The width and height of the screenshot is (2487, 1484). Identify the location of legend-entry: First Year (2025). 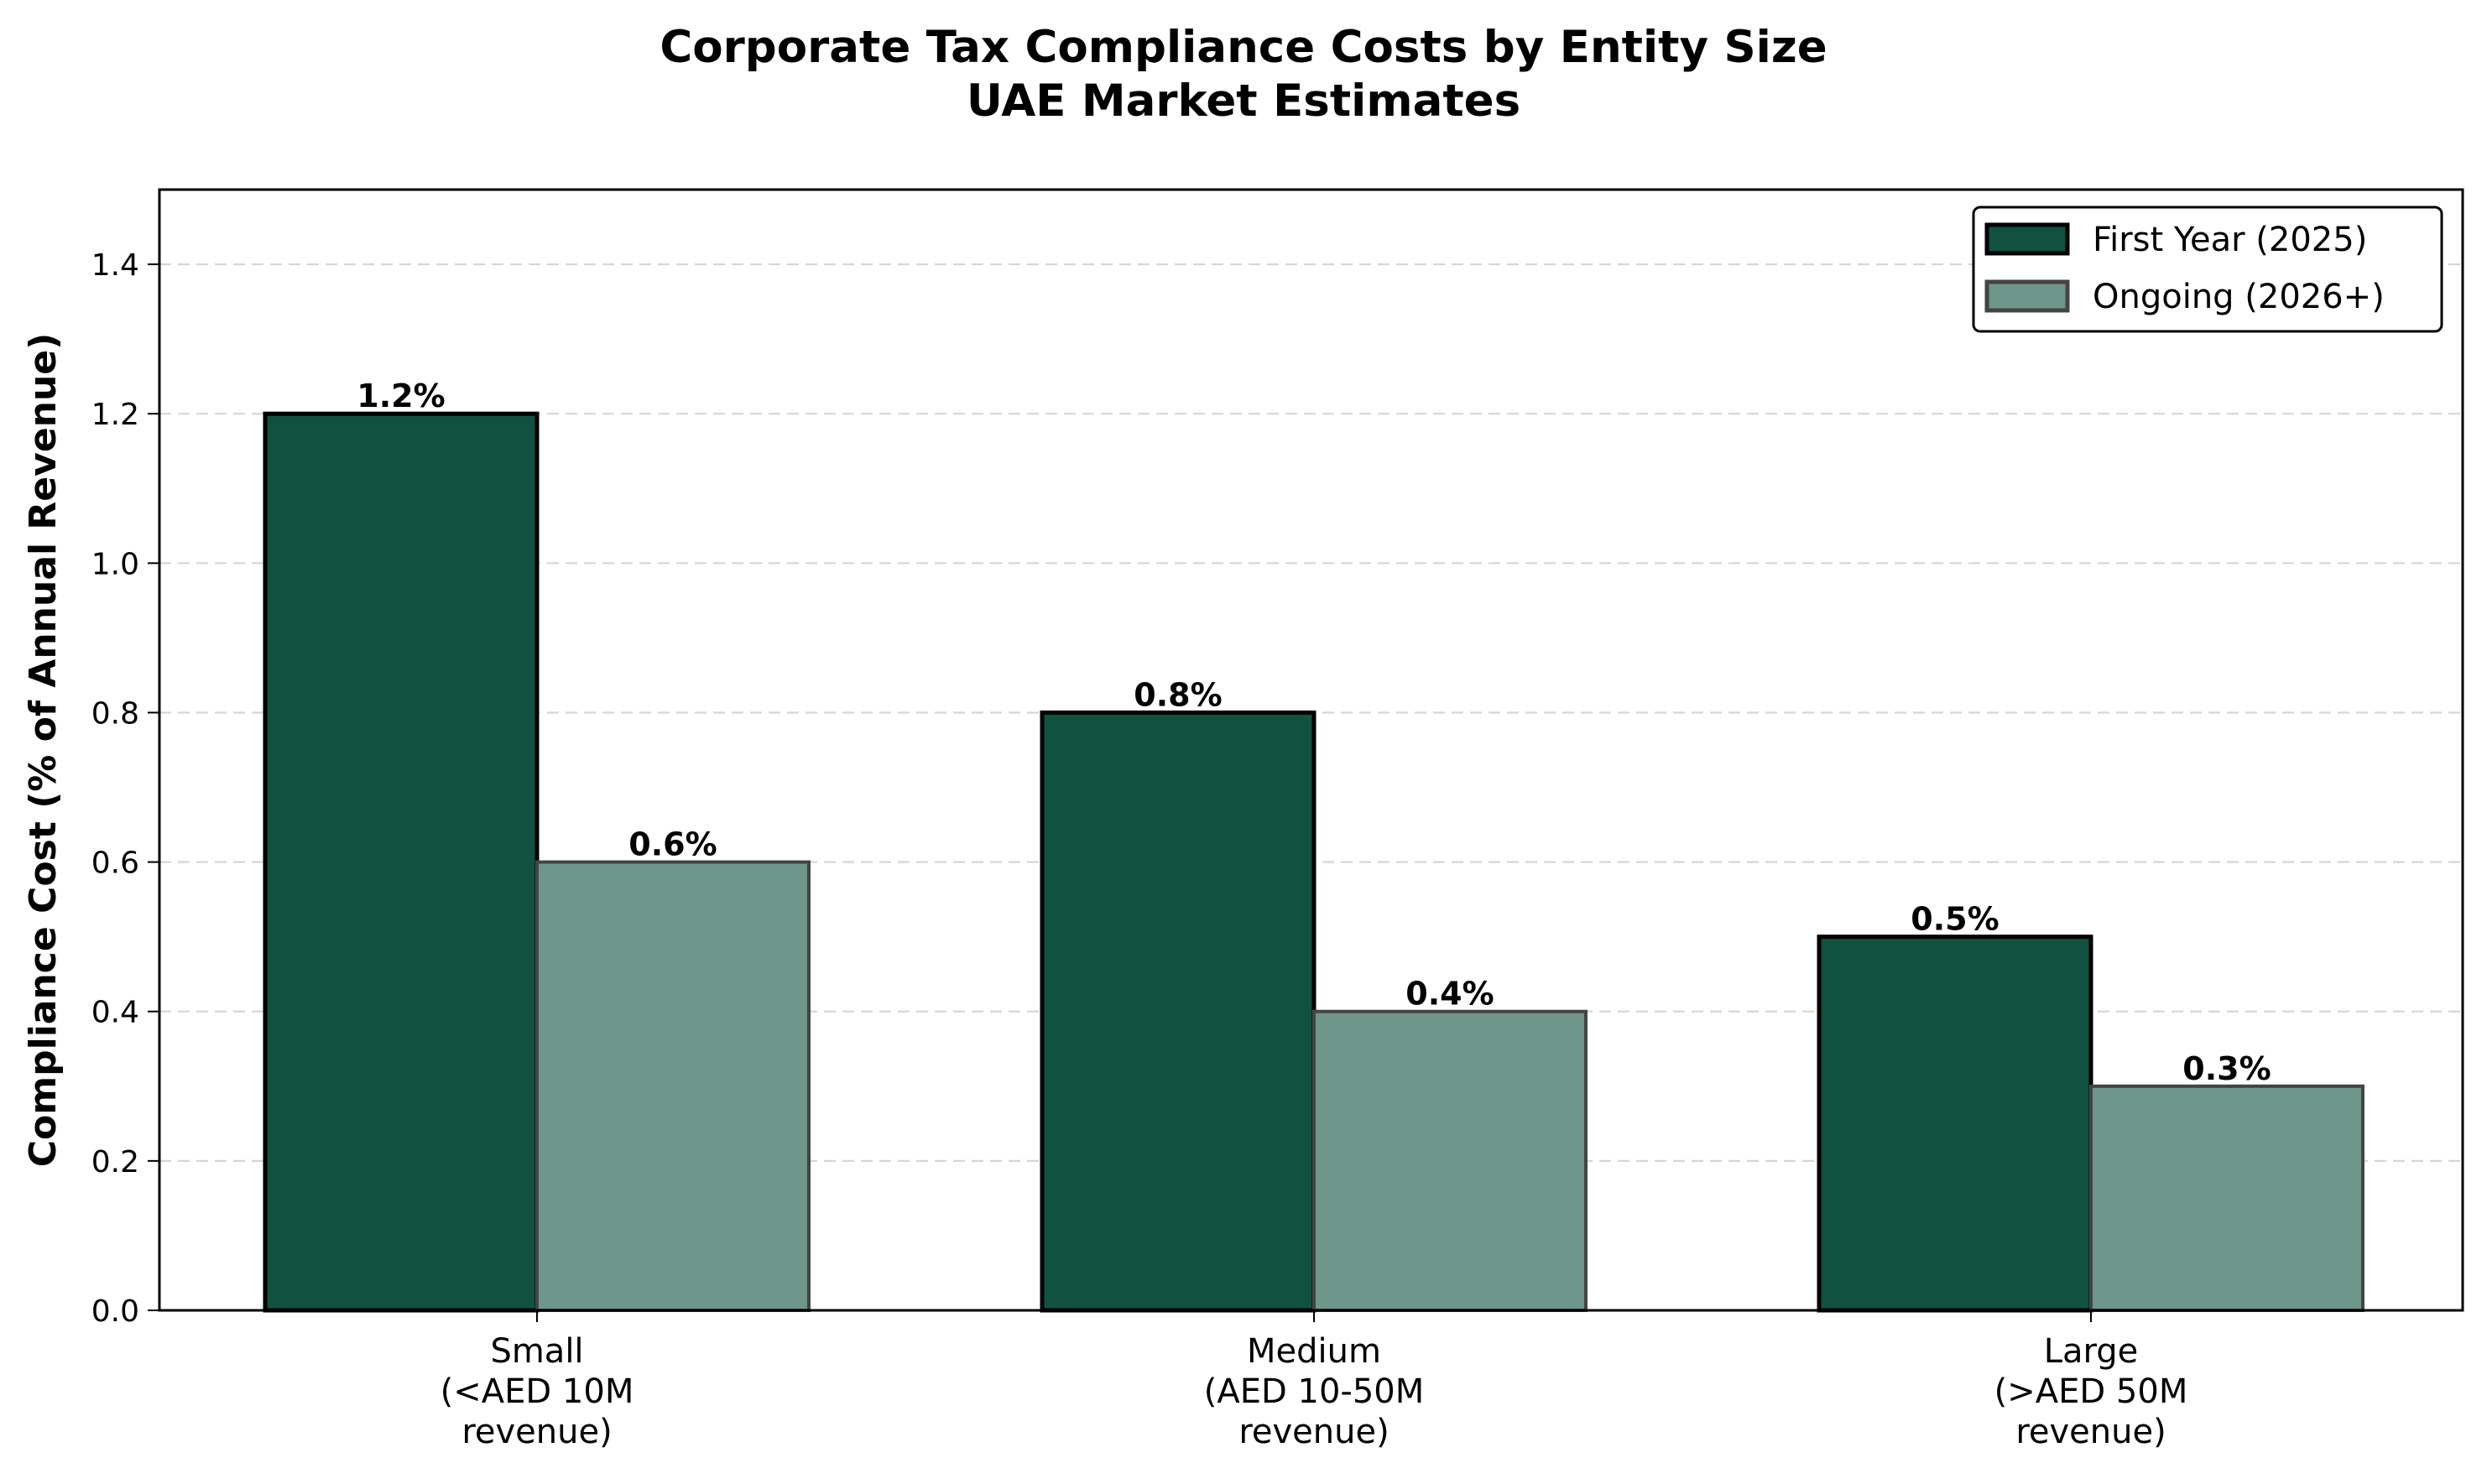
(2230, 240).